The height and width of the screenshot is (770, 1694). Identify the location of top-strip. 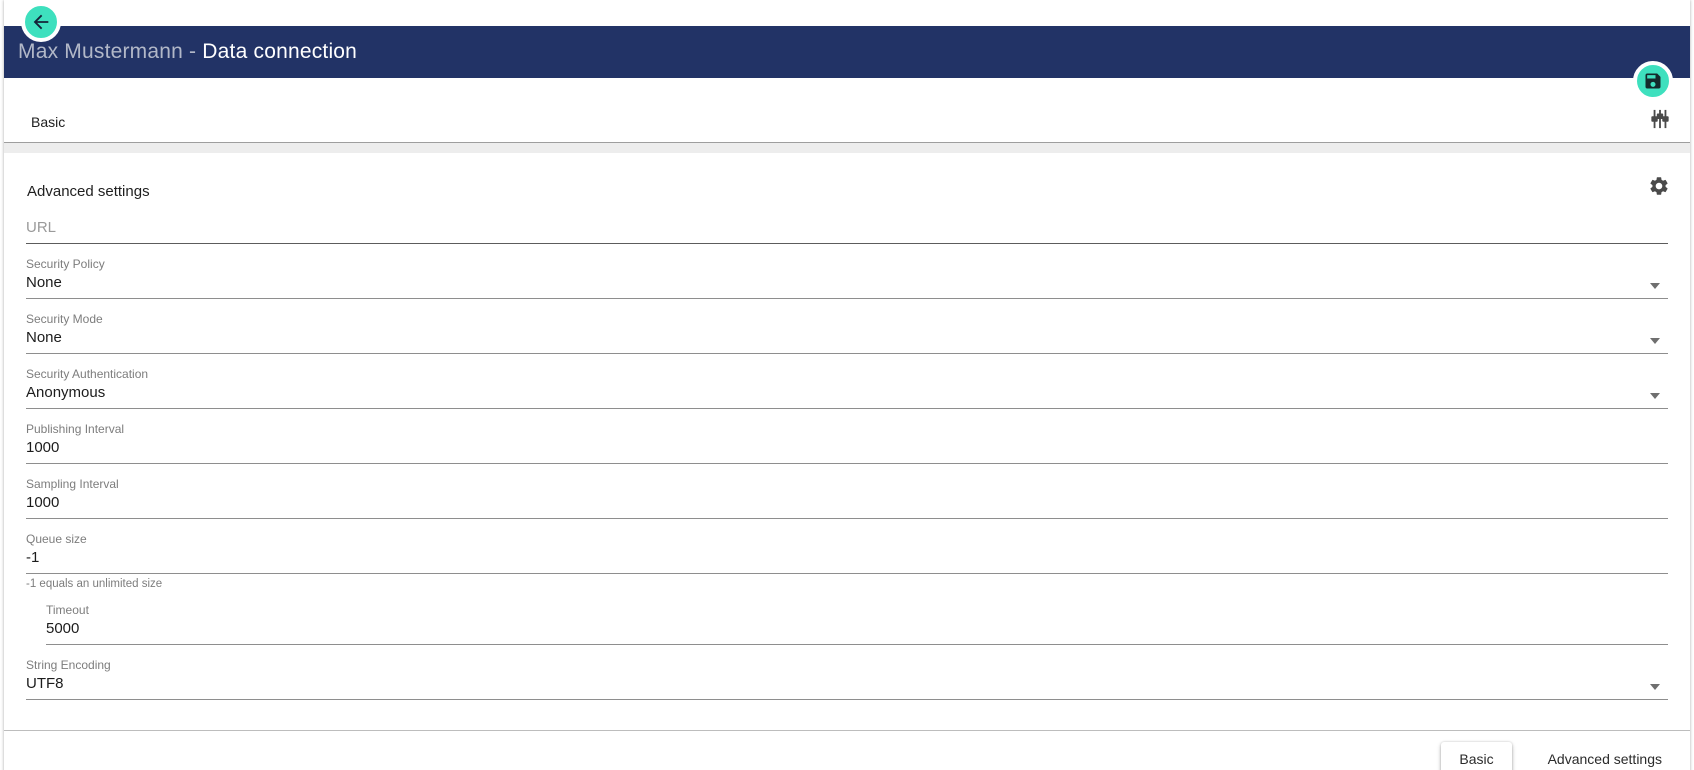
(847, 13).